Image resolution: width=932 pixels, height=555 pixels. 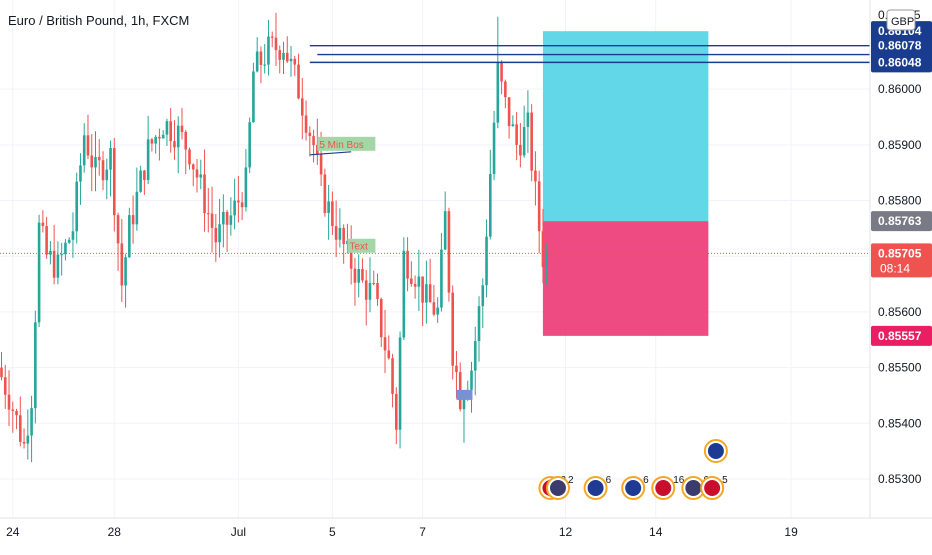 What do you see at coordinates (625, 126) in the screenshot?
I see `position-target-zone` at bounding box center [625, 126].